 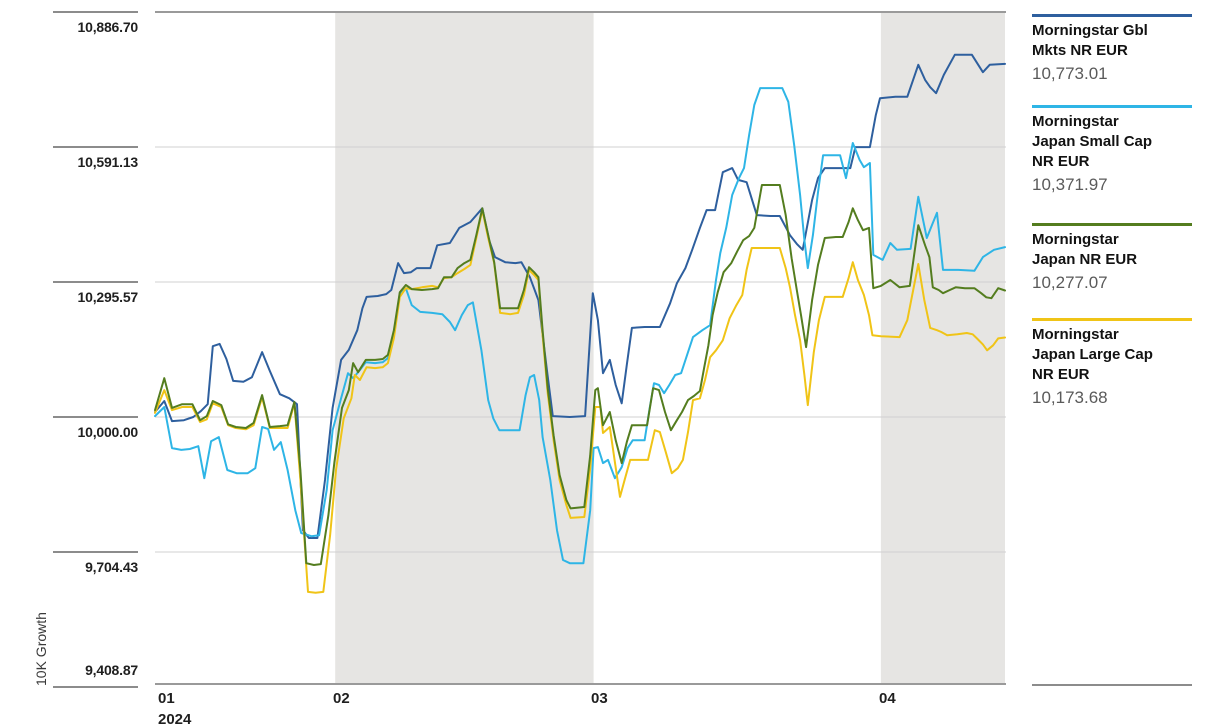 I want to click on x-axis-tick-label: 02, so click(x=341, y=698).